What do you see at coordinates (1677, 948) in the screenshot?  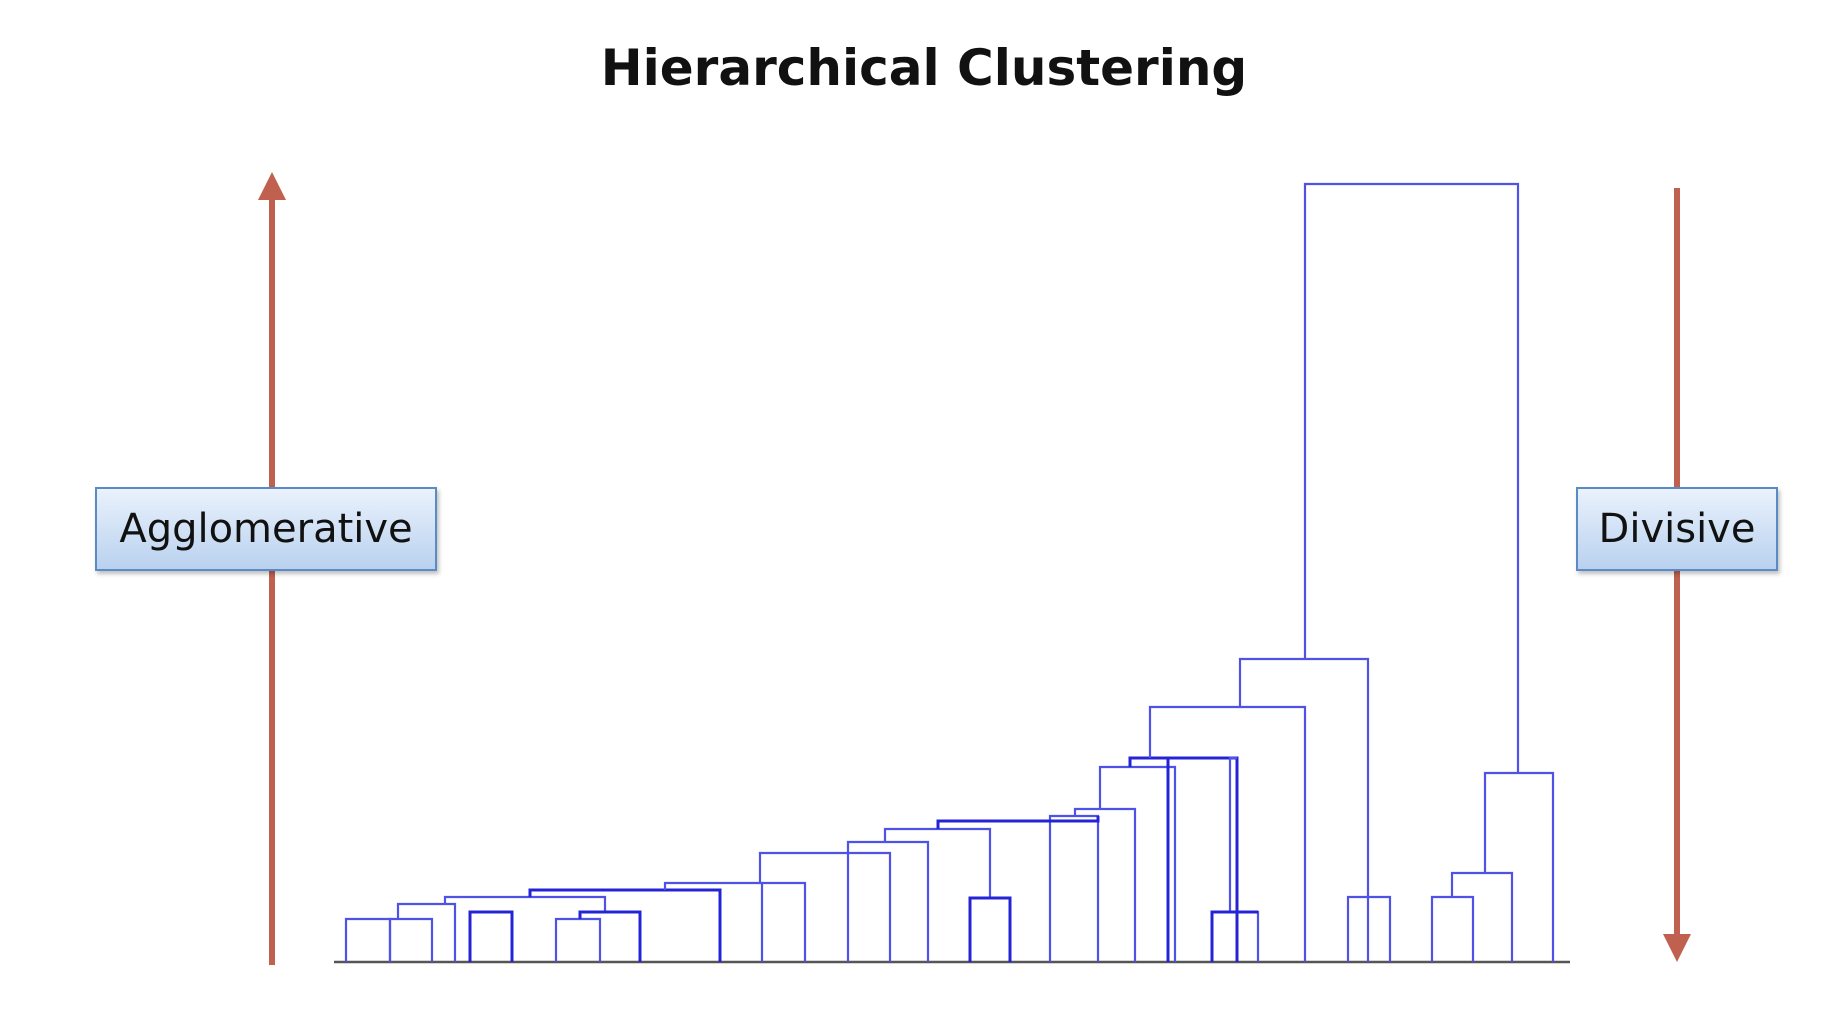 I see `divisive-arrow-head` at bounding box center [1677, 948].